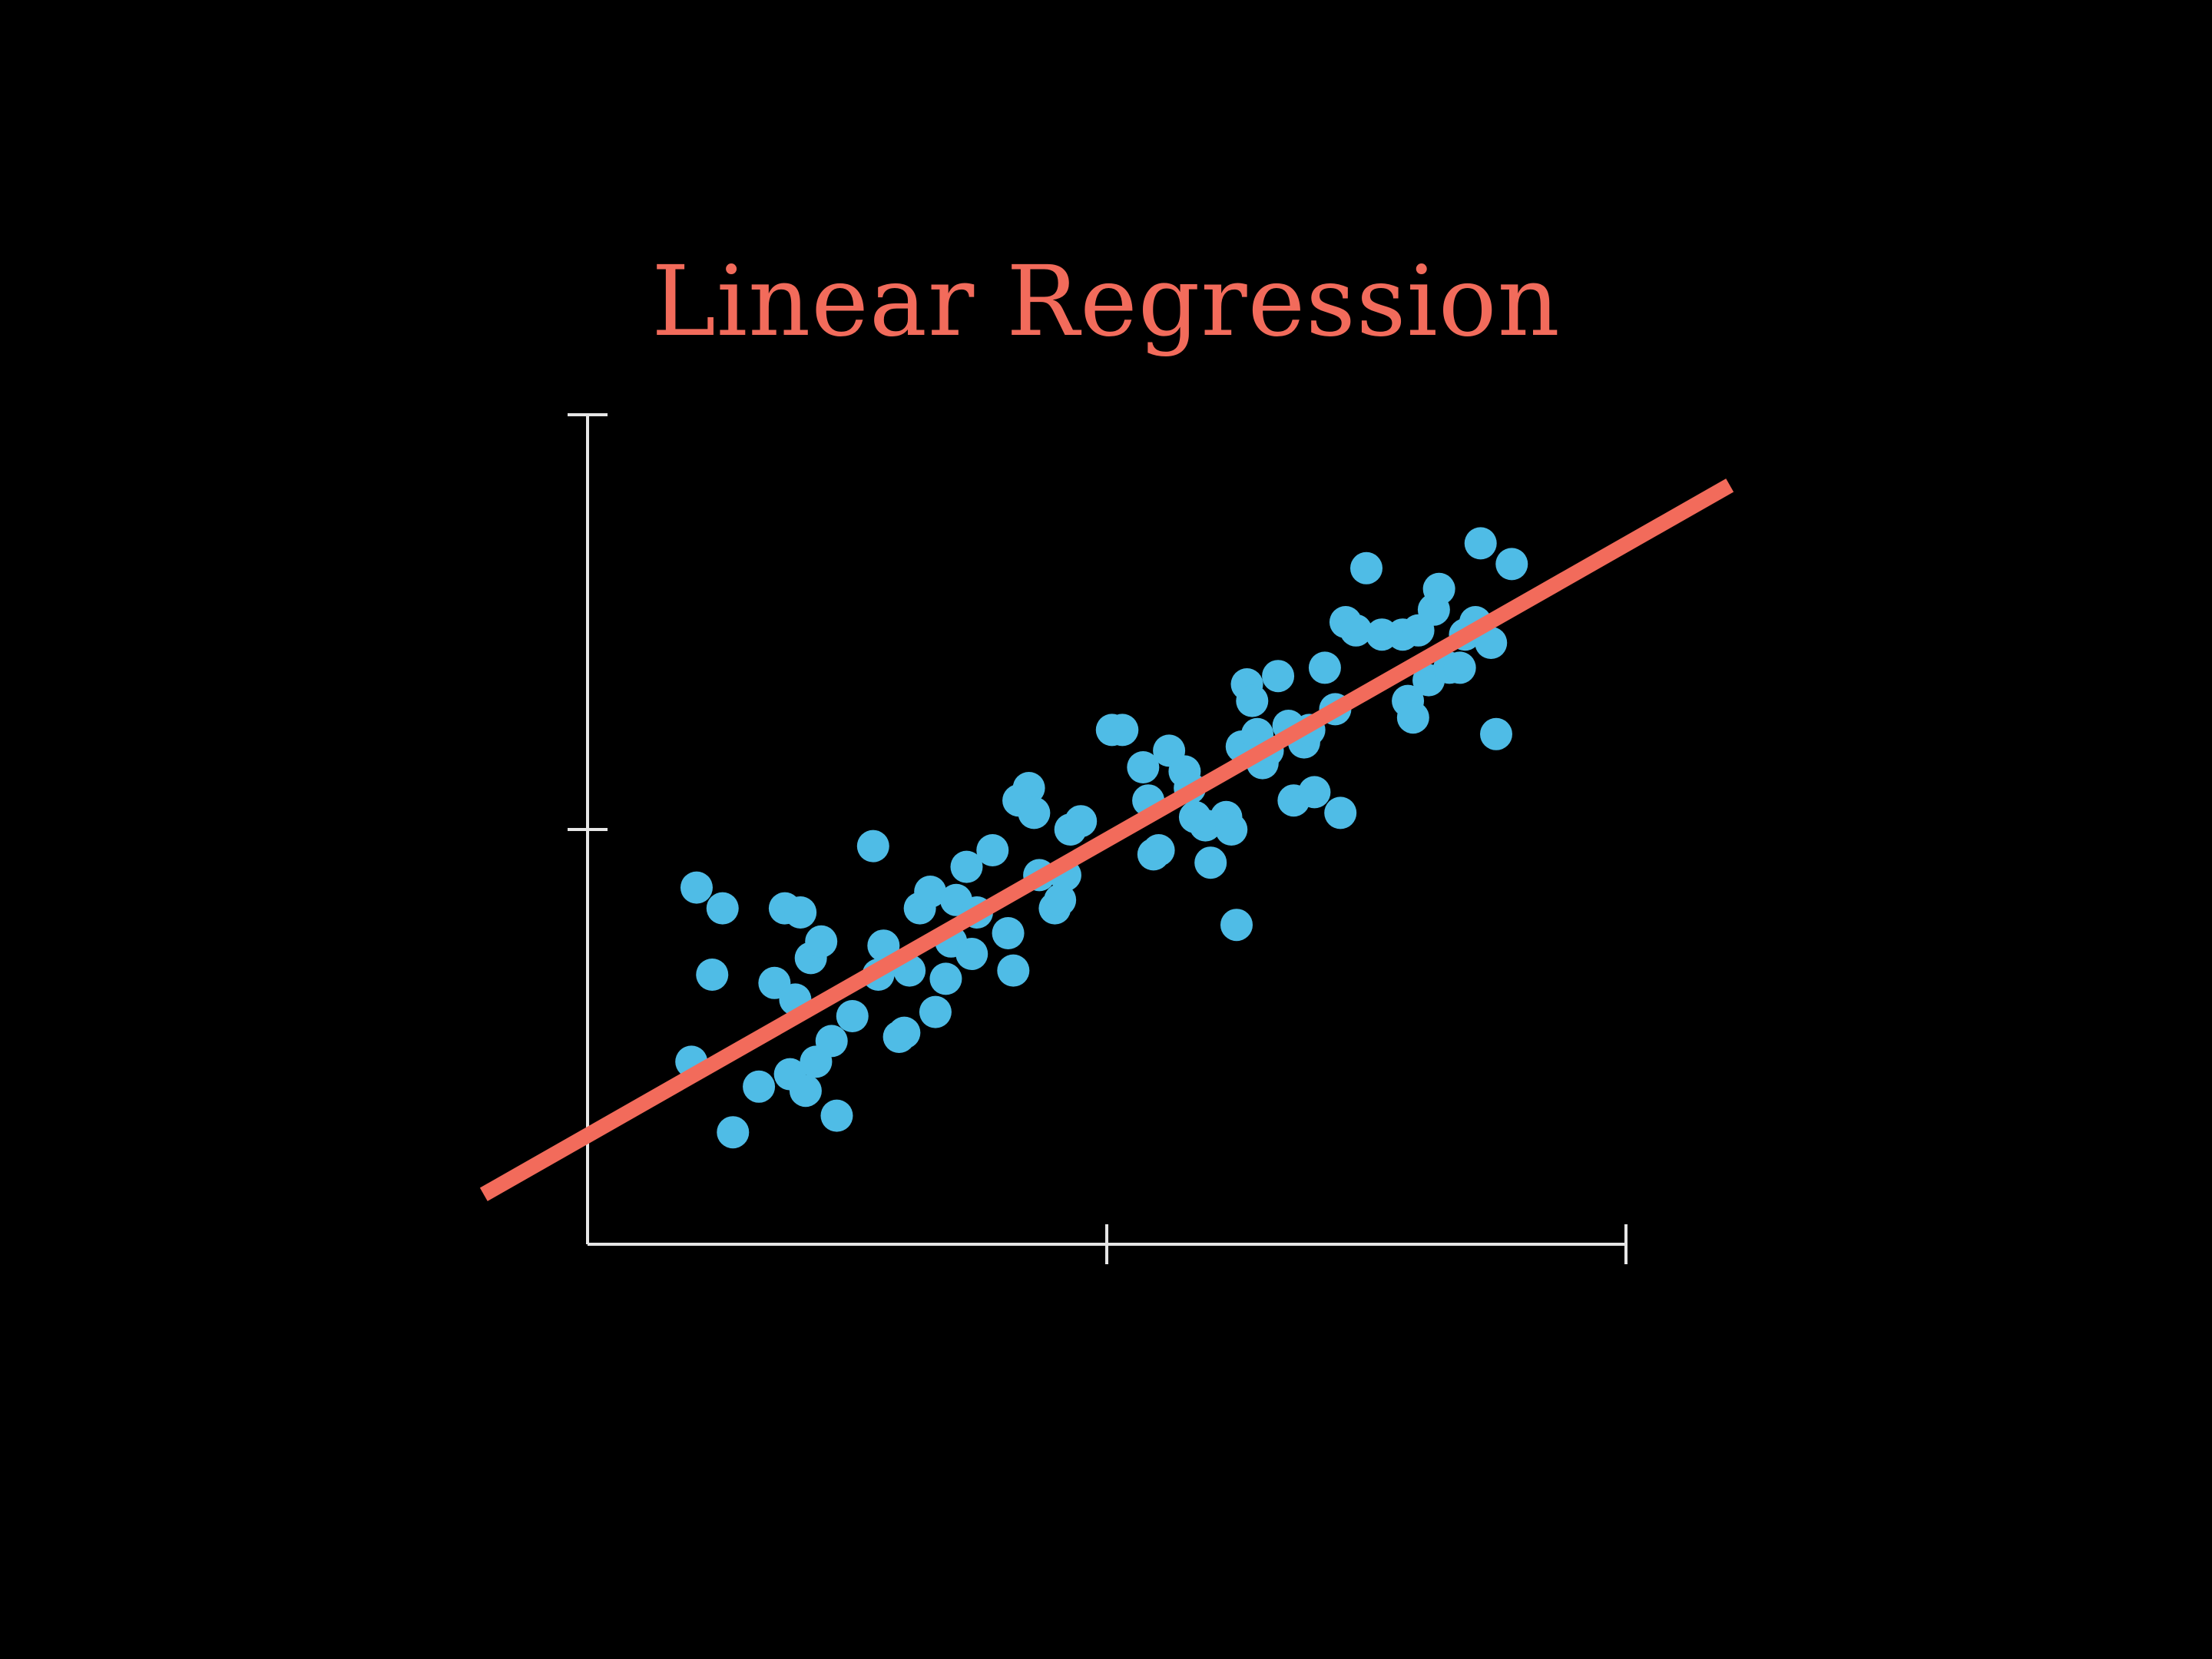 The height and width of the screenshot is (1659, 2212). Describe the element at coordinates (1106, 302) in the screenshot. I see `chart-title: Linear Regression` at that location.